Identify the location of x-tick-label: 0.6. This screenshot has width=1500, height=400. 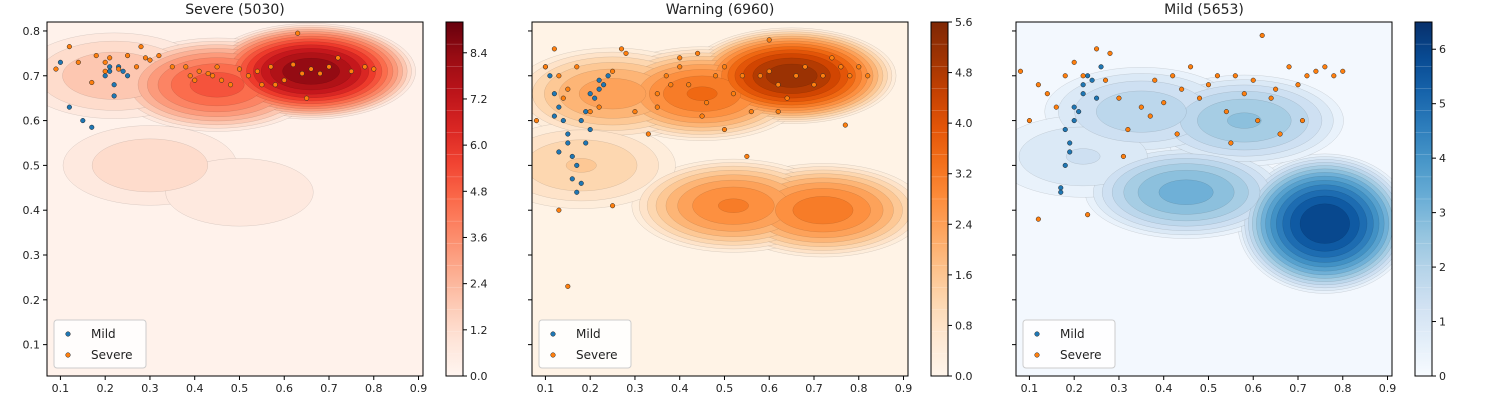
(284, 388).